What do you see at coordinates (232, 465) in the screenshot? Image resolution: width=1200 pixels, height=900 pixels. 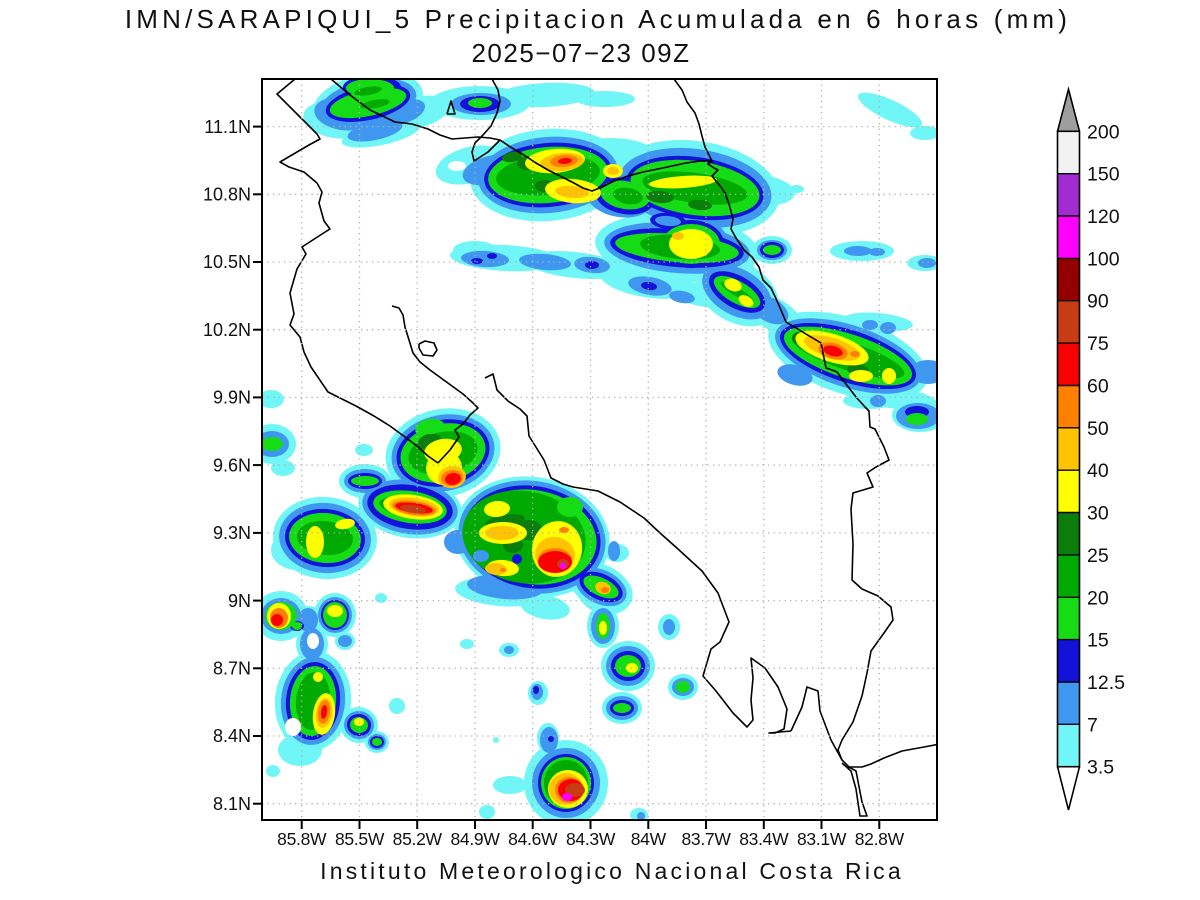 I see `svg-text: 9.6N` at bounding box center [232, 465].